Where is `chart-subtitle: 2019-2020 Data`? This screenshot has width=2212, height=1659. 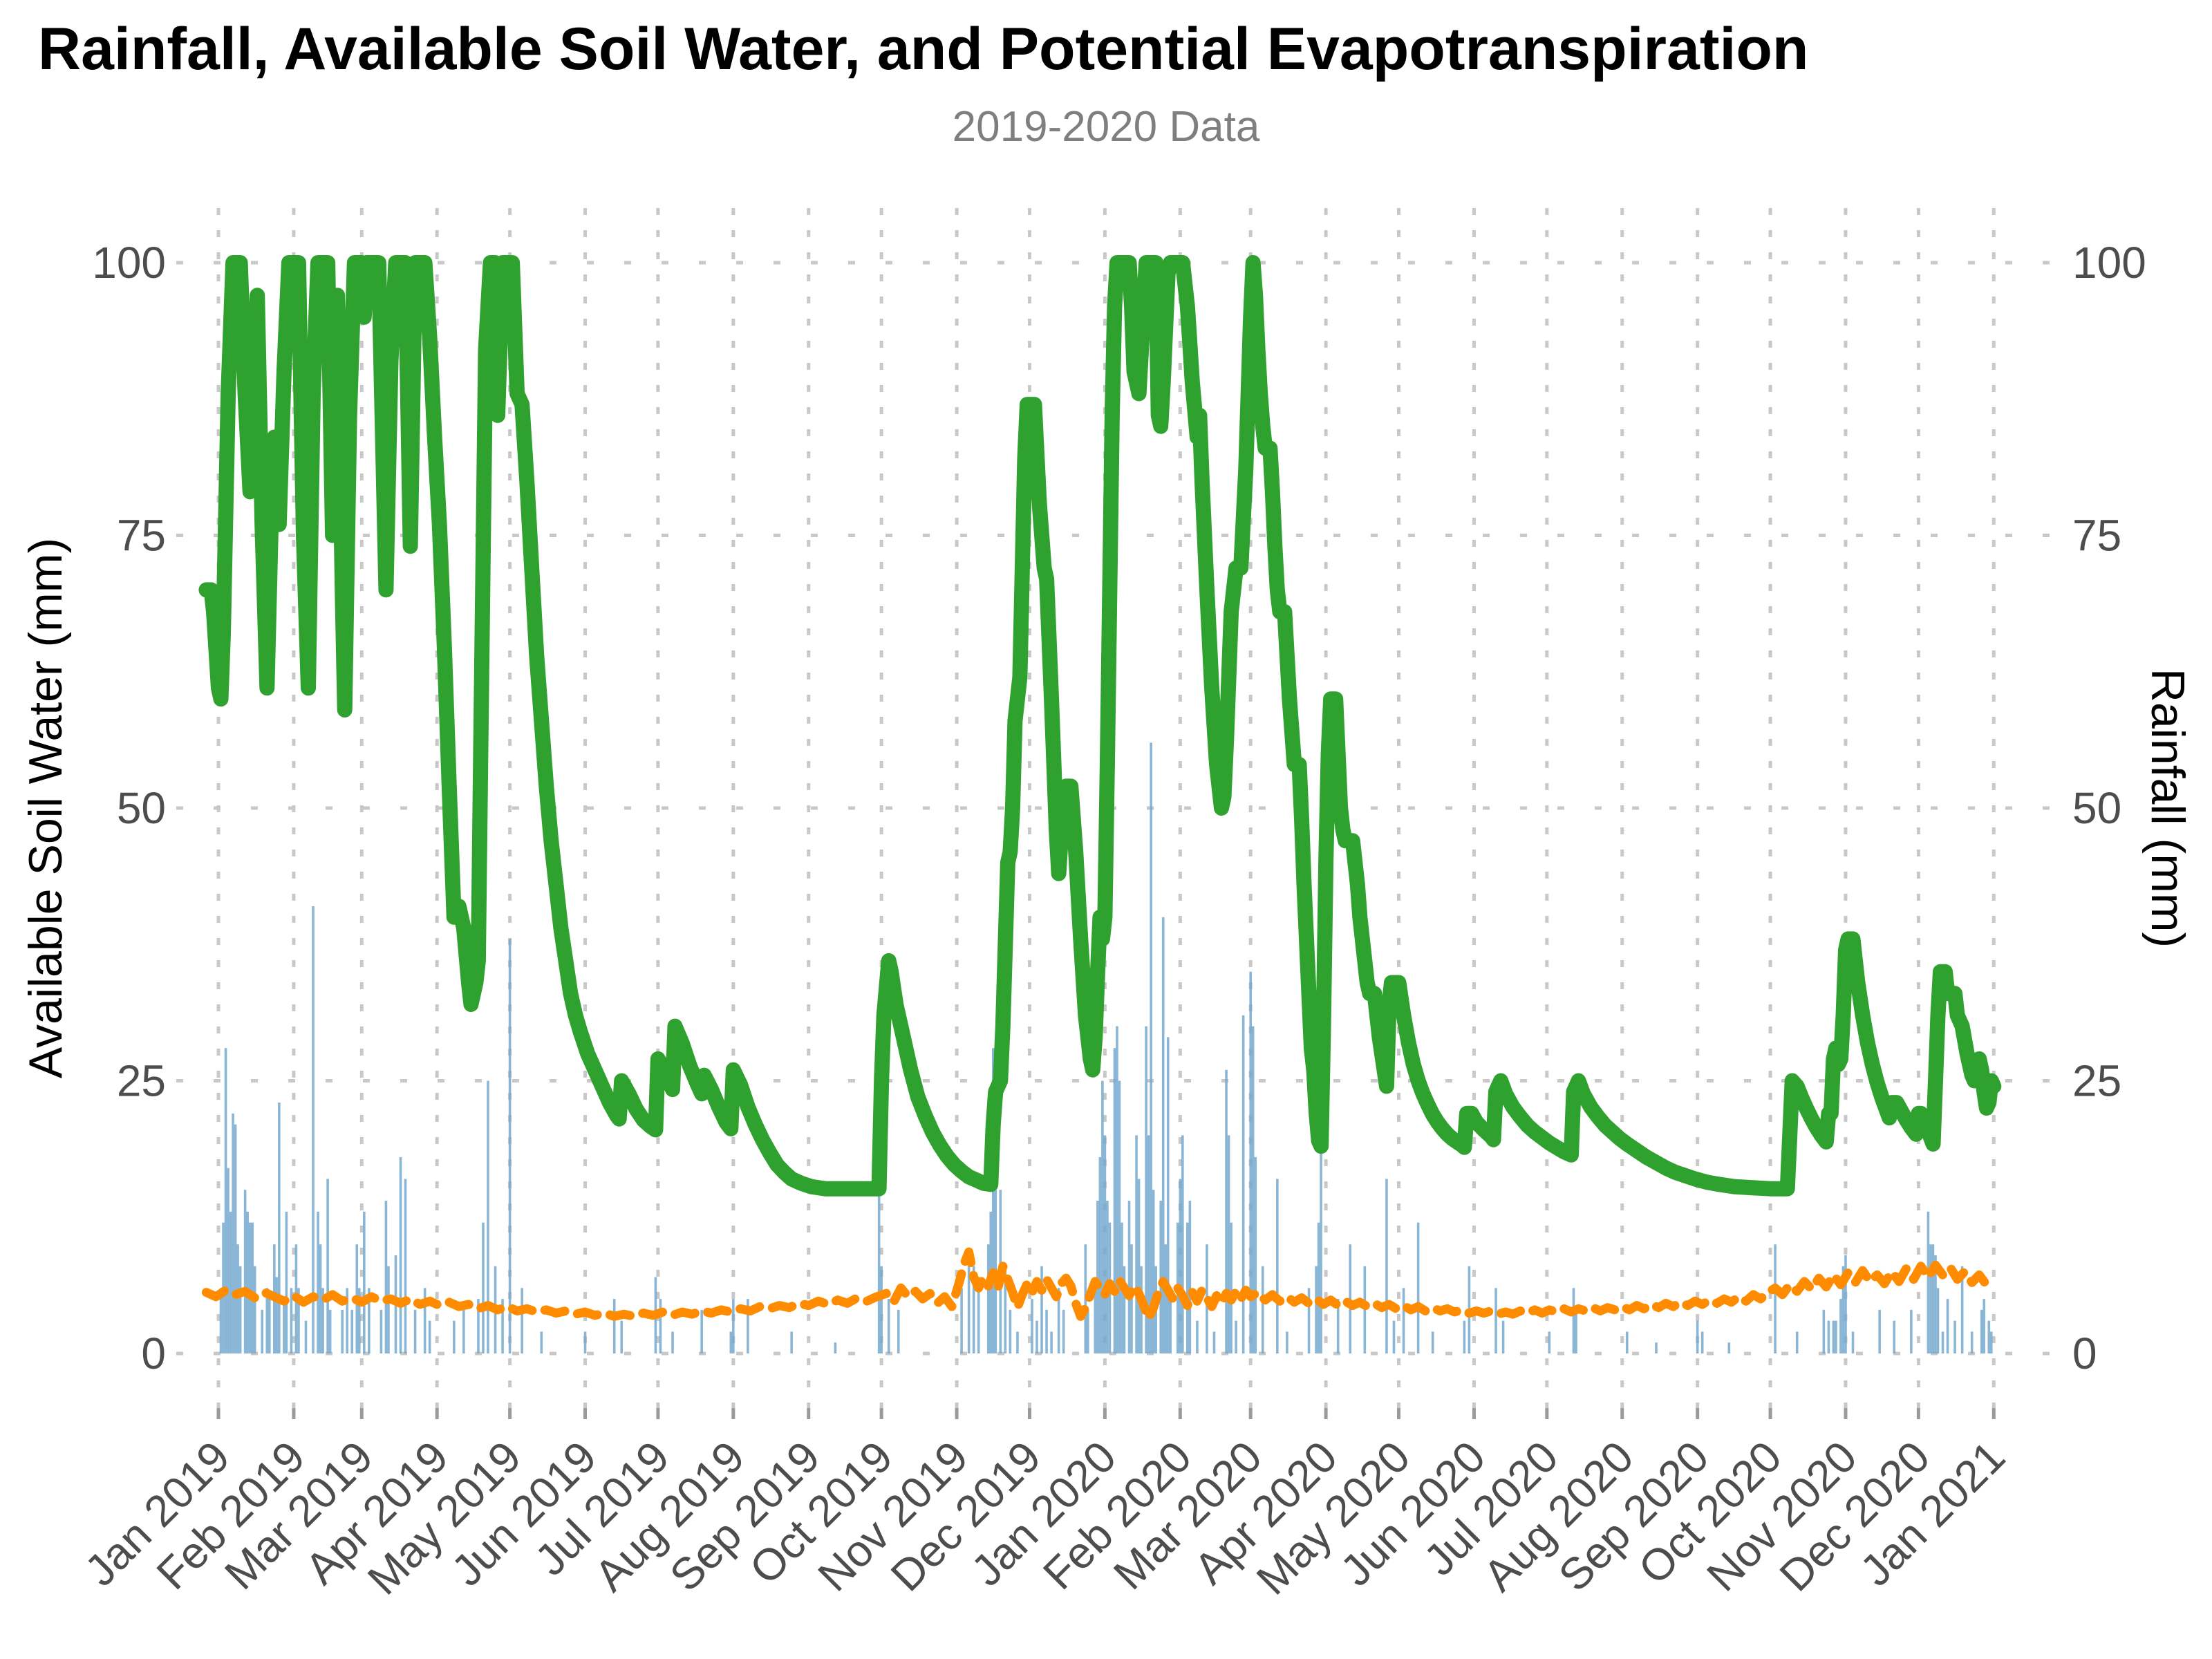
chart-subtitle: 2019-2020 Data is located at coordinates (1106, 127).